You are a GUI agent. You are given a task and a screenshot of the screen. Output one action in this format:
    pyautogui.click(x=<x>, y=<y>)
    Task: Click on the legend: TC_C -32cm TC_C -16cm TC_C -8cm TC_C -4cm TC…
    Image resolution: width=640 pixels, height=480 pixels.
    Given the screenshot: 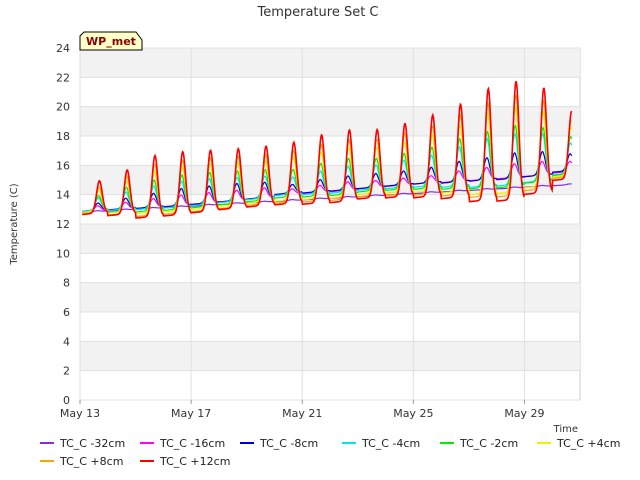 What is the action you would take?
    pyautogui.click(x=330, y=452)
    